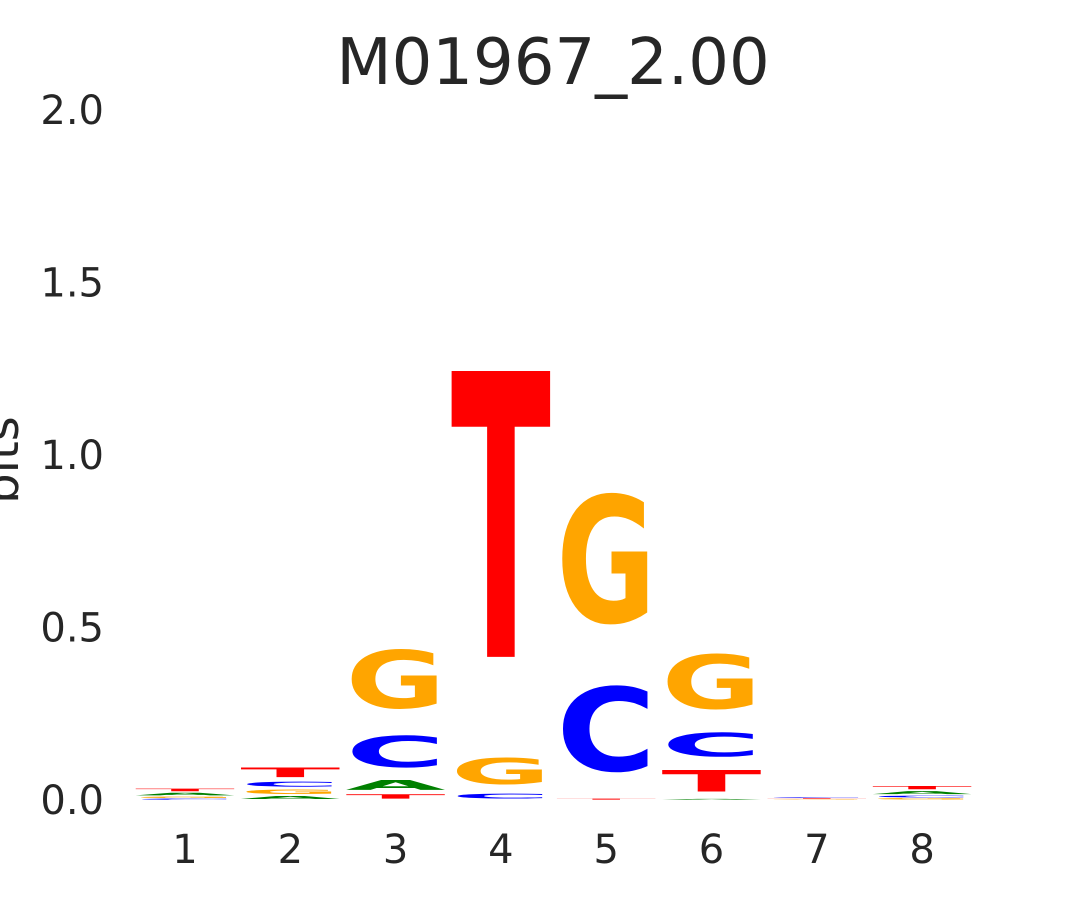 This screenshot has width=1080, height=900. What do you see at coordinates (605, 850) in the screenshot?
I see `x-tick-label: 5` at bounding box center [605, 850].